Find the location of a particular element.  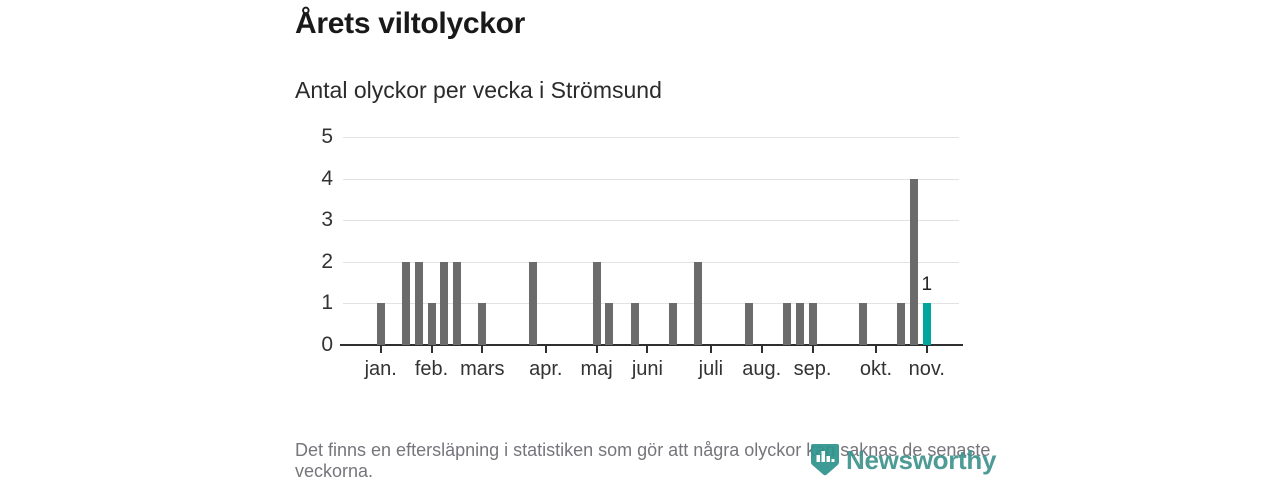

x-axis-tick-mars is located at coordinates (482, 349).